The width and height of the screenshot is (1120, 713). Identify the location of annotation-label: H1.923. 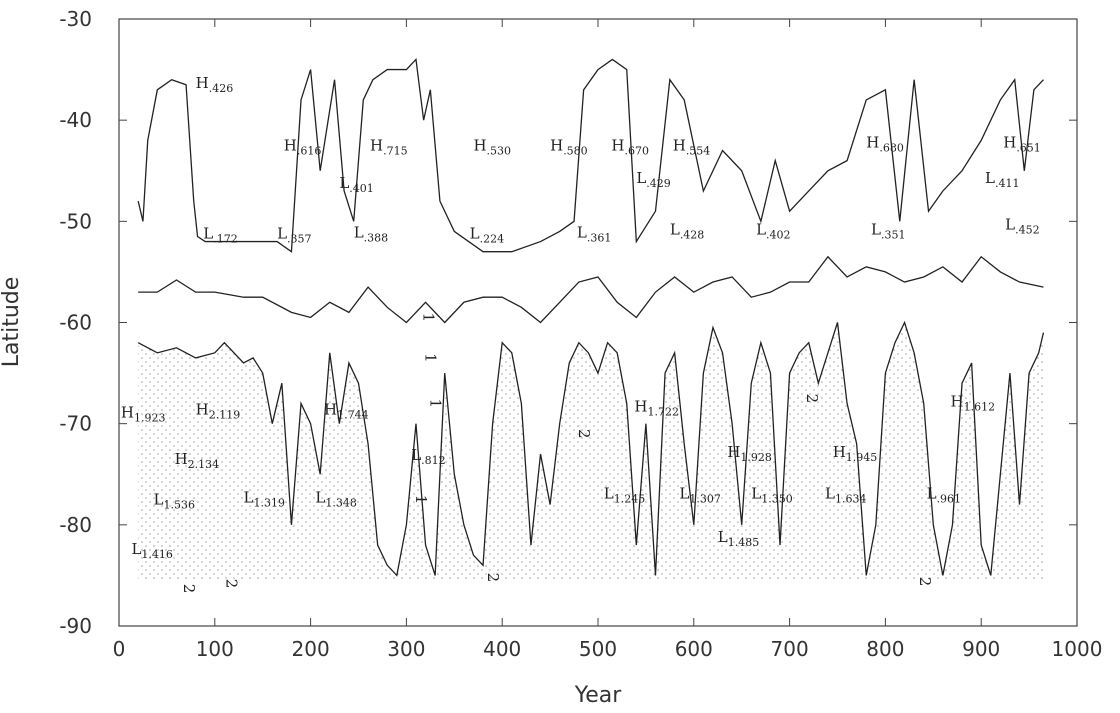
(143, 414).